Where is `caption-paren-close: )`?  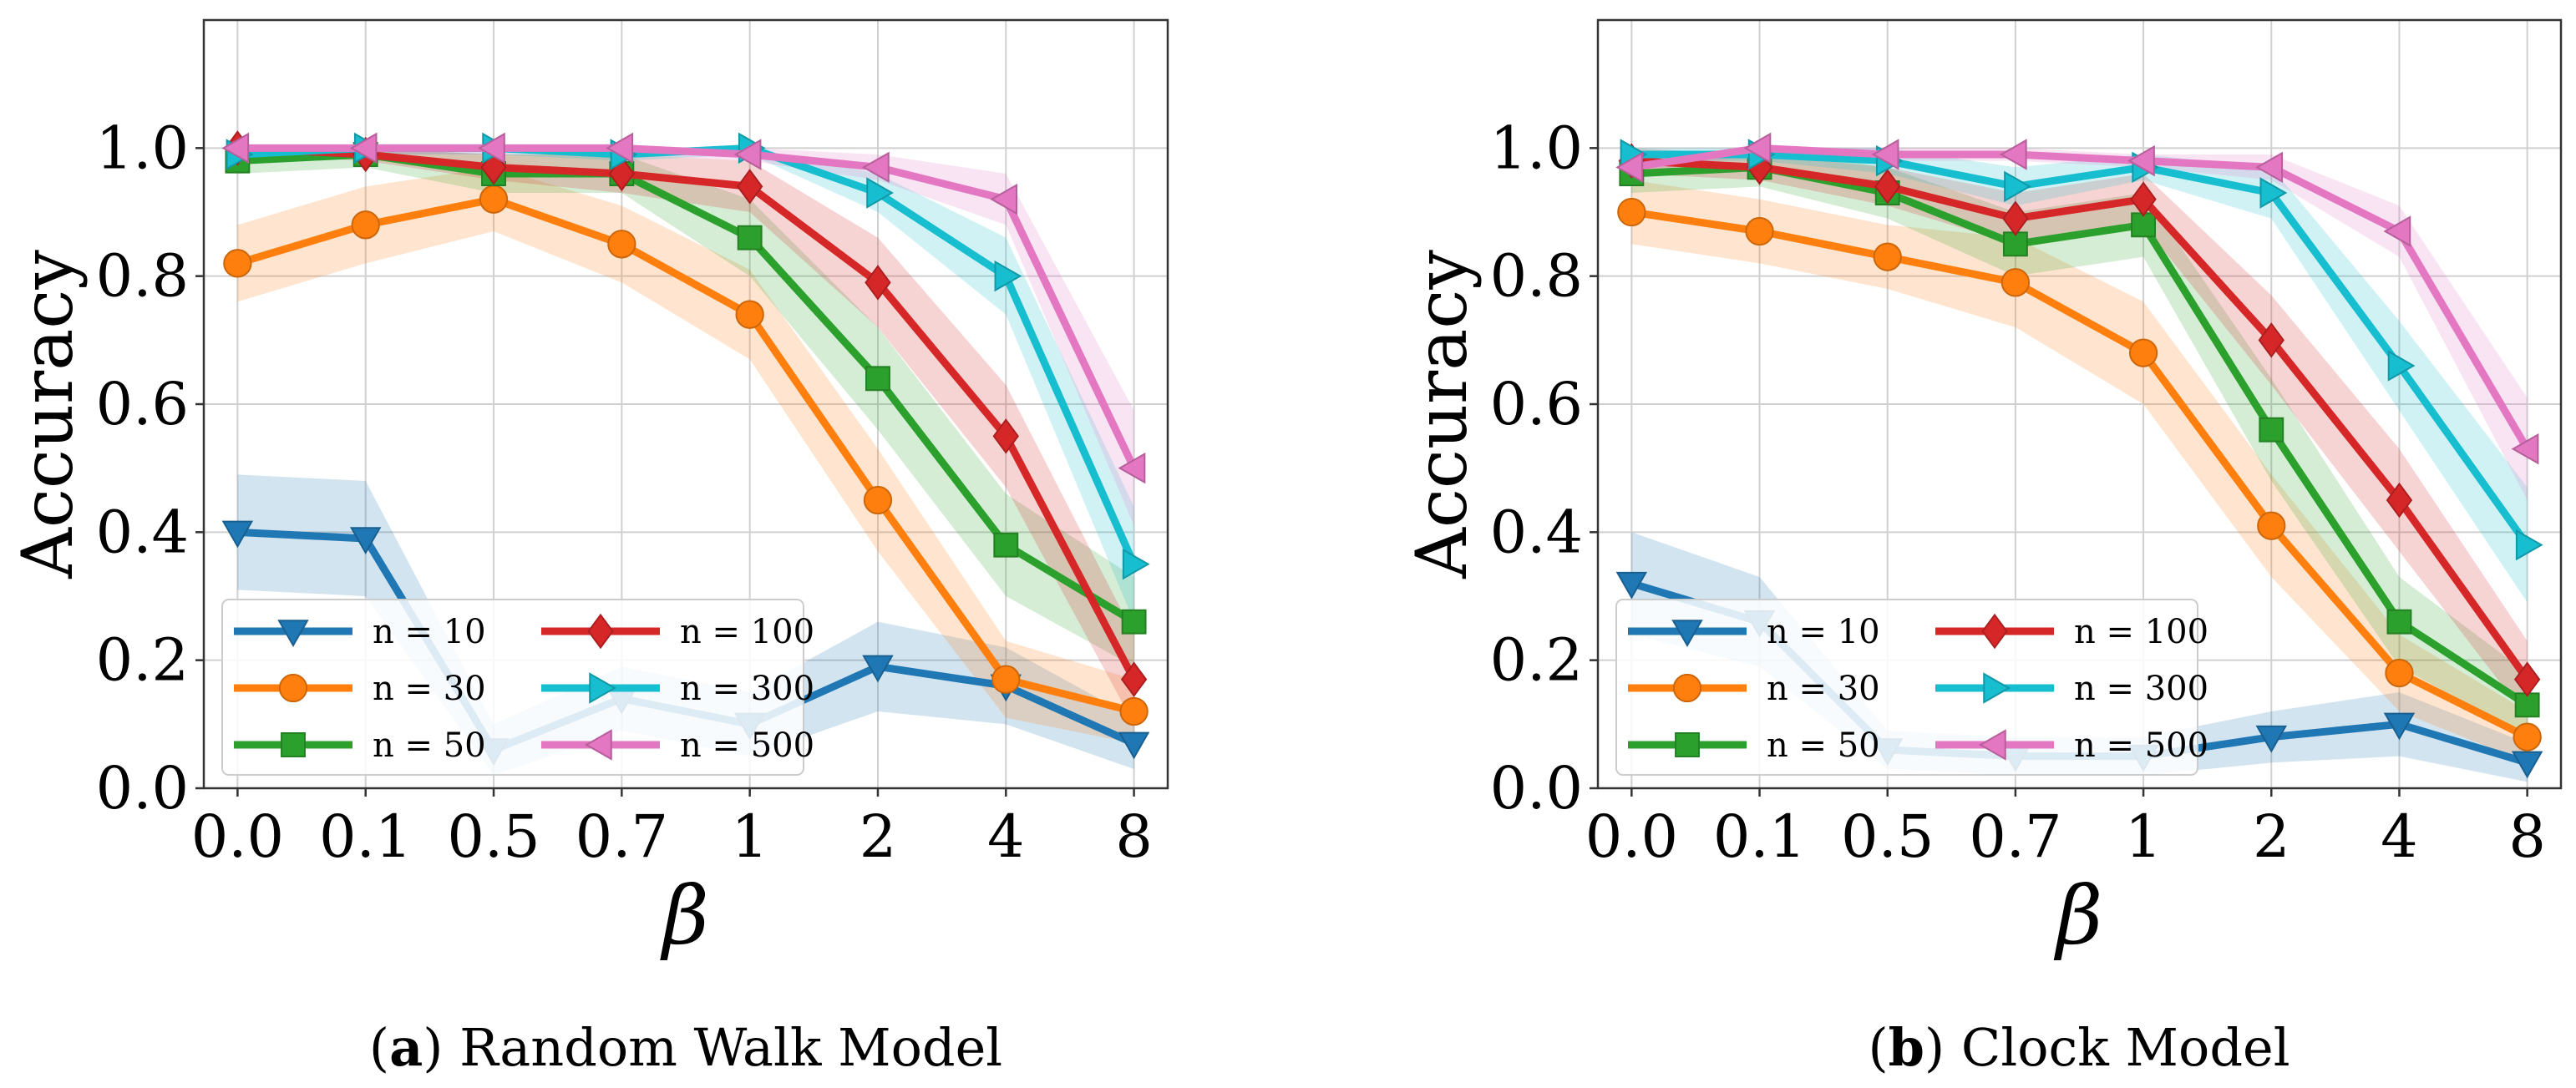 caption-paren-close: ) is located at coordinates (1942, 1047).